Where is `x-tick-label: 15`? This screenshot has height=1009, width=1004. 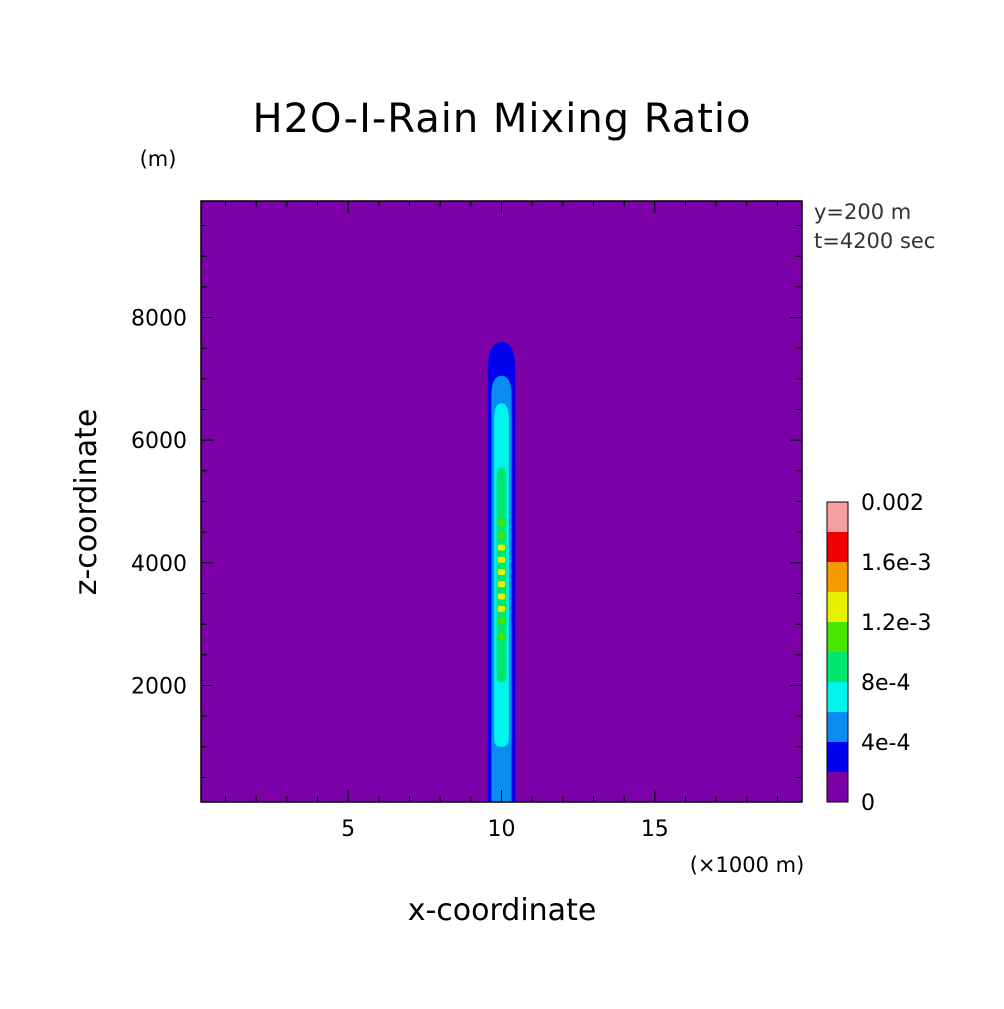 x-tick-label: 15 is located at coordinates (655, 829).